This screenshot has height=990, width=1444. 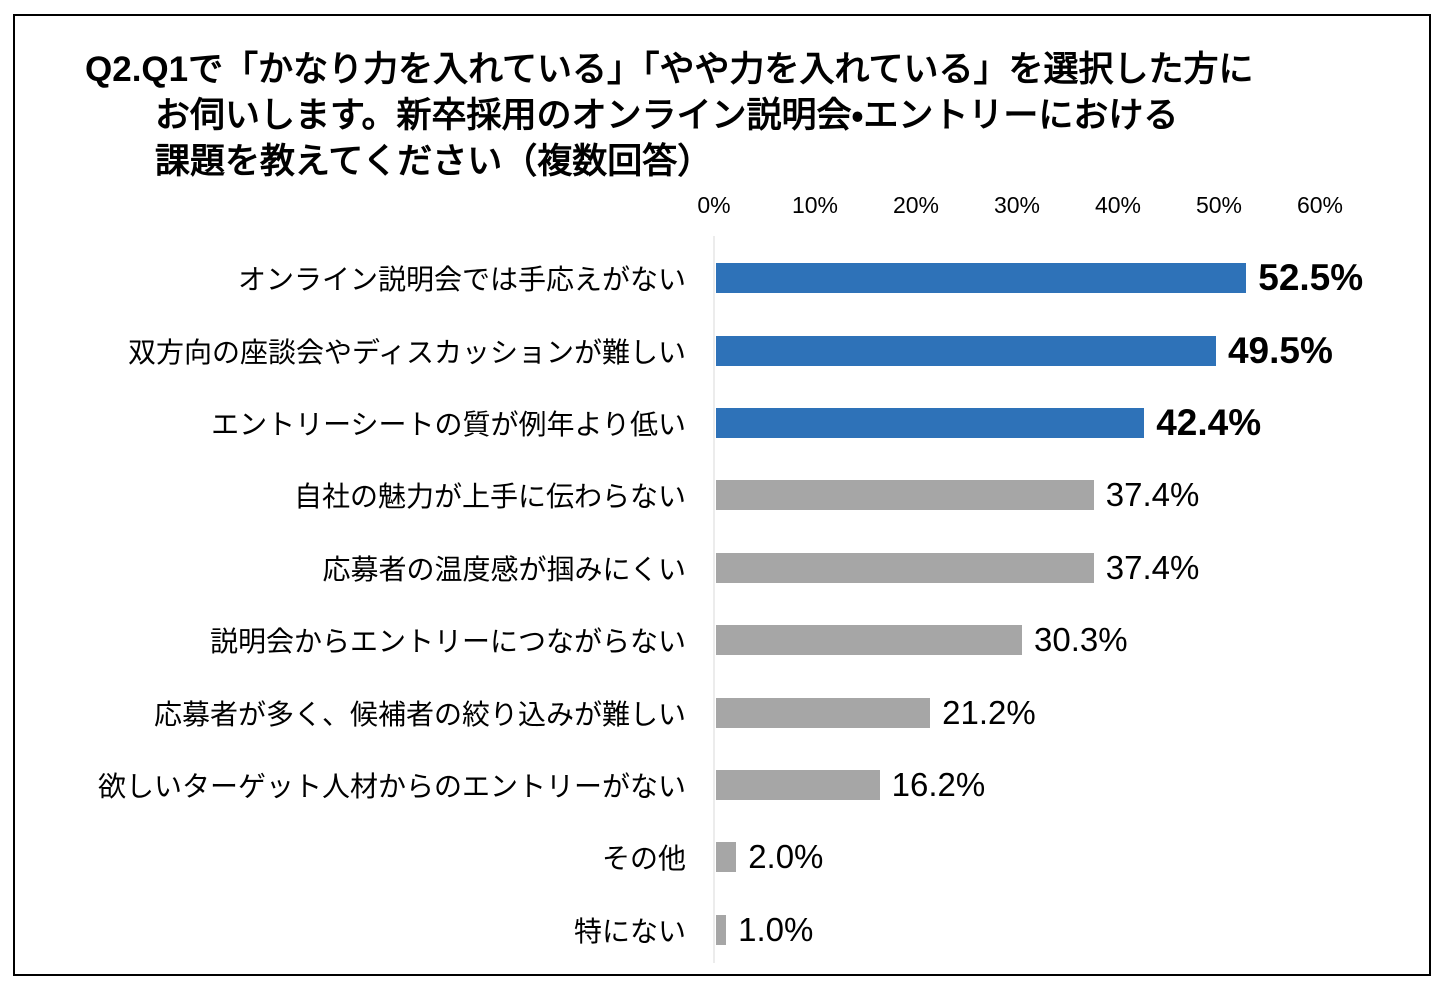 What do you see at coordinates (938, 784) in the screenshot?
I see `value-label: 16.2%` at bounding box center [938, 784].